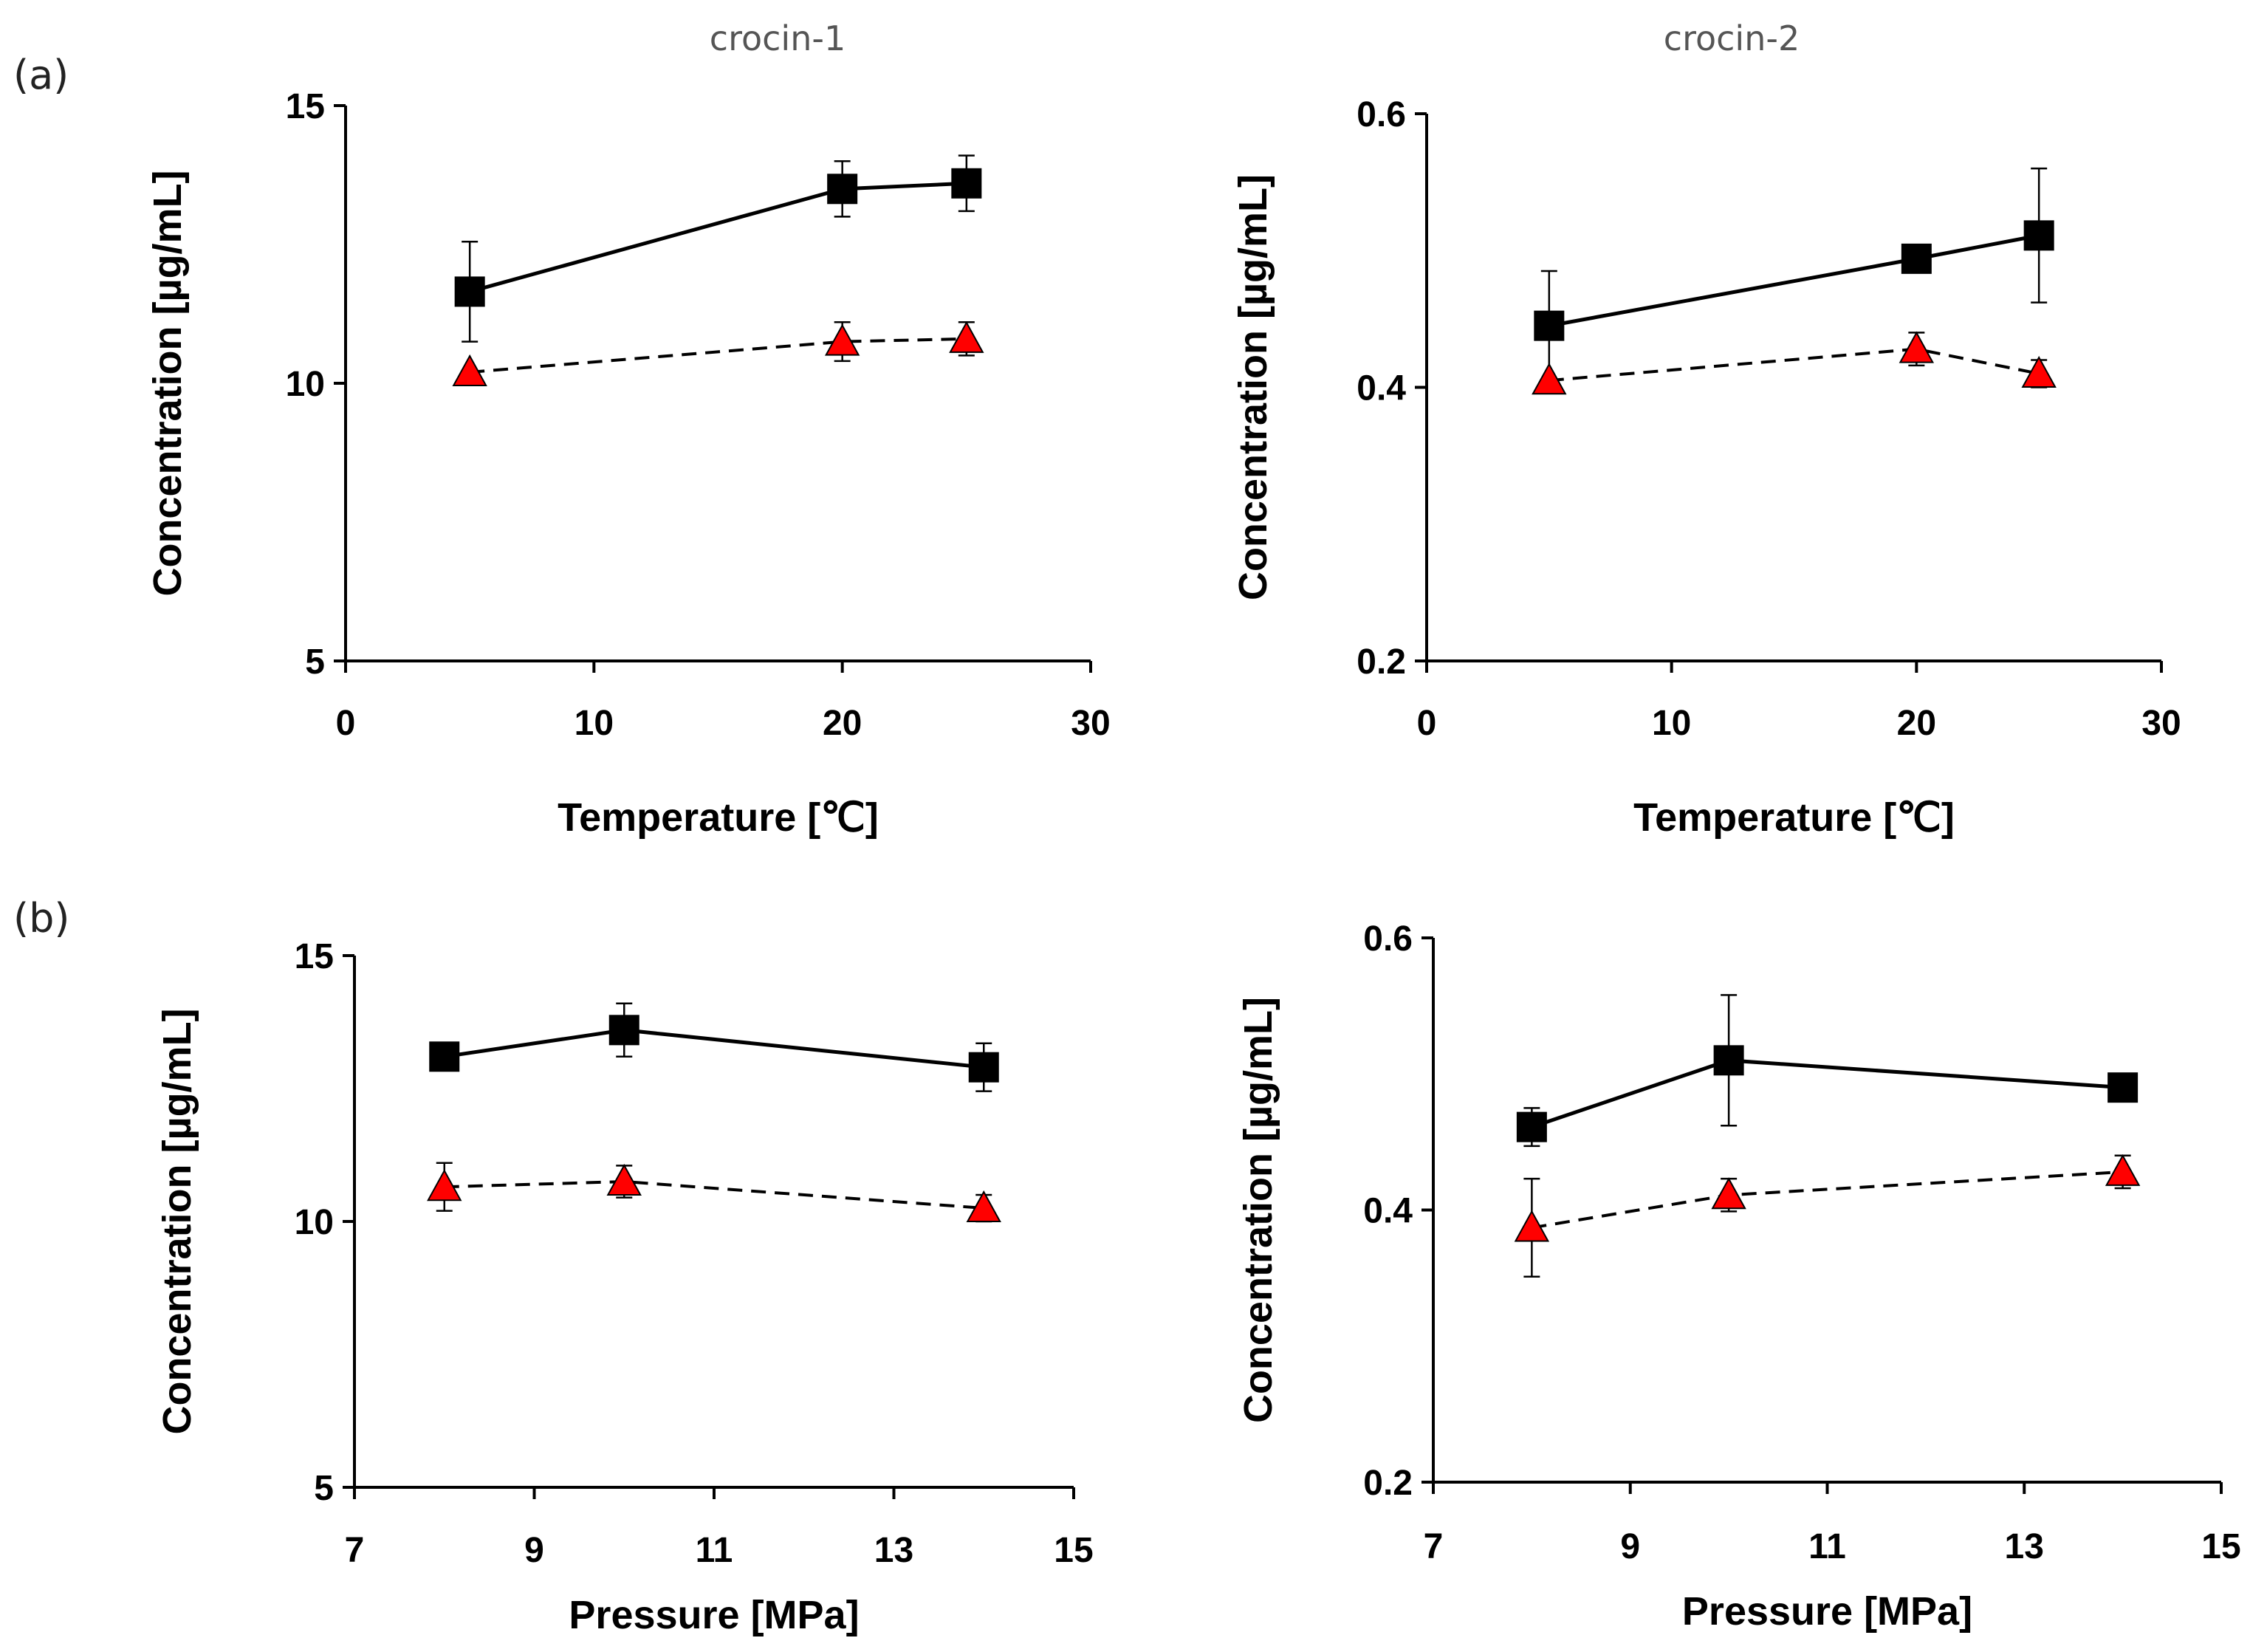  What do you see at coordinates (778, 38) in the screenshot?
I see `column-title-crocin-1: crocin-1` at bounding box center [778, 38].